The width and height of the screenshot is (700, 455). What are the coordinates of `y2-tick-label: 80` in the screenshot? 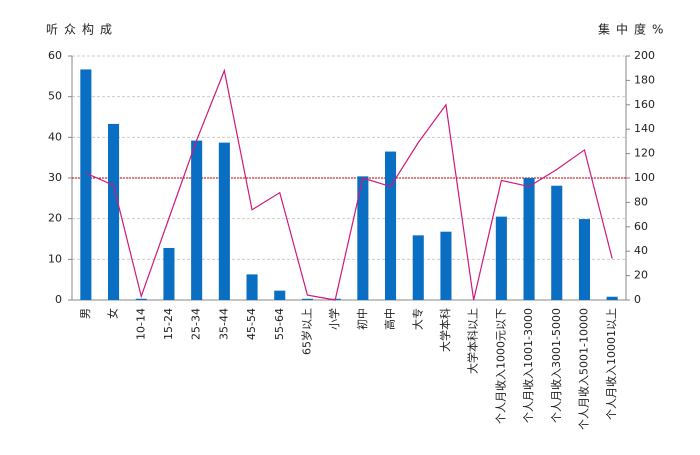 It's located at (641, 201).